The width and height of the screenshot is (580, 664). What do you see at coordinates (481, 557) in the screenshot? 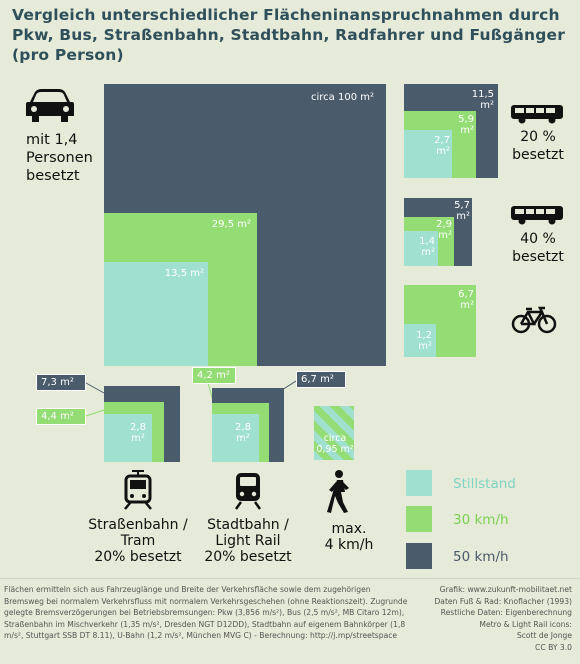
I see `legend-label-50kmh: 50 km/h` at bounding box center [481, 557].